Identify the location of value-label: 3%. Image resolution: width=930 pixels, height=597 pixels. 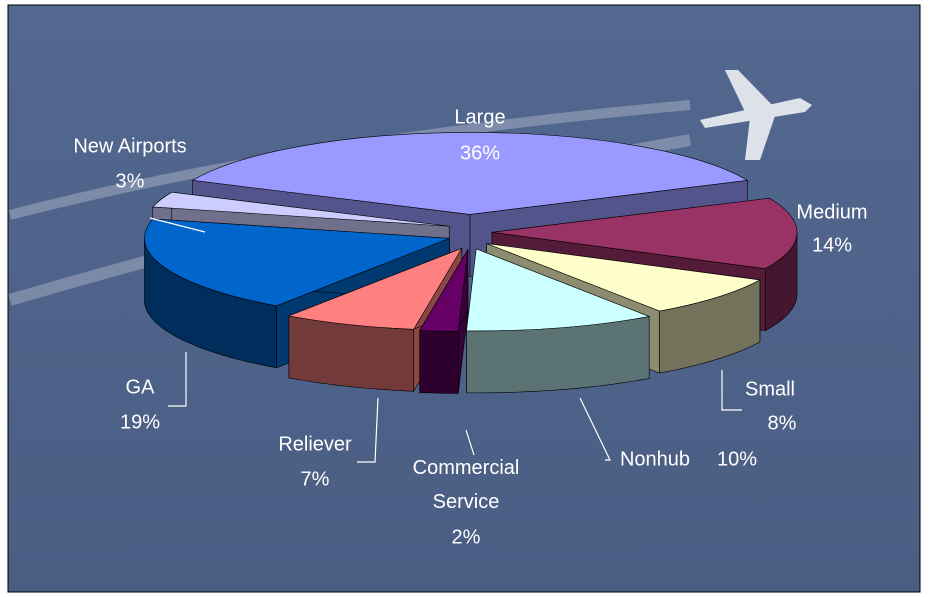
(130, 181).